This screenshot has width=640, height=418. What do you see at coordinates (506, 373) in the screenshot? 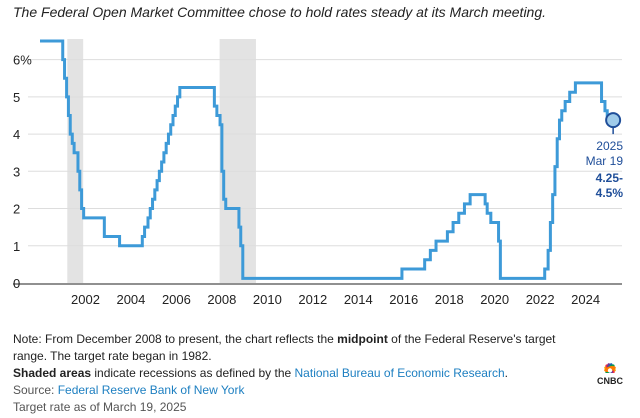
I see `note-period: .` at bounding box center [506, 373].